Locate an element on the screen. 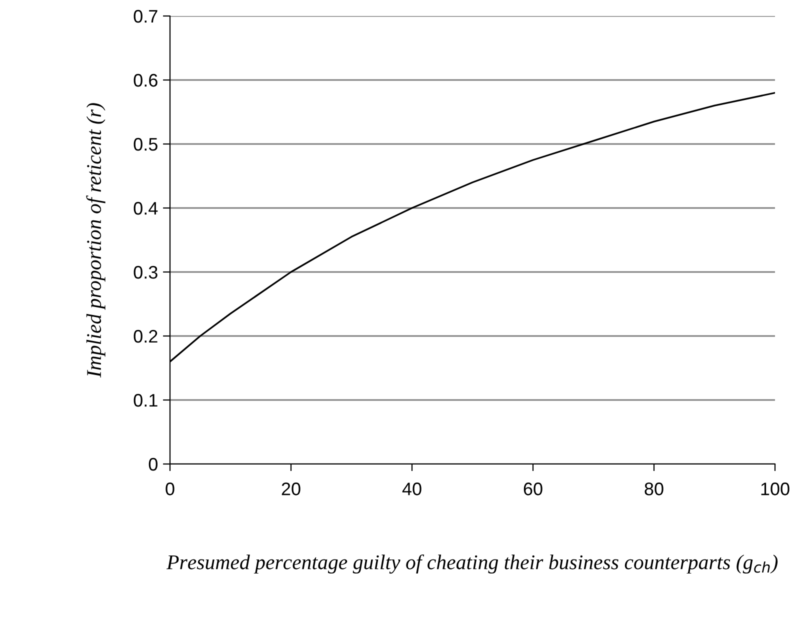 This screenshot has width=799, height=636. y-tick-label: 0.5 is located at coordinates (146, 144).